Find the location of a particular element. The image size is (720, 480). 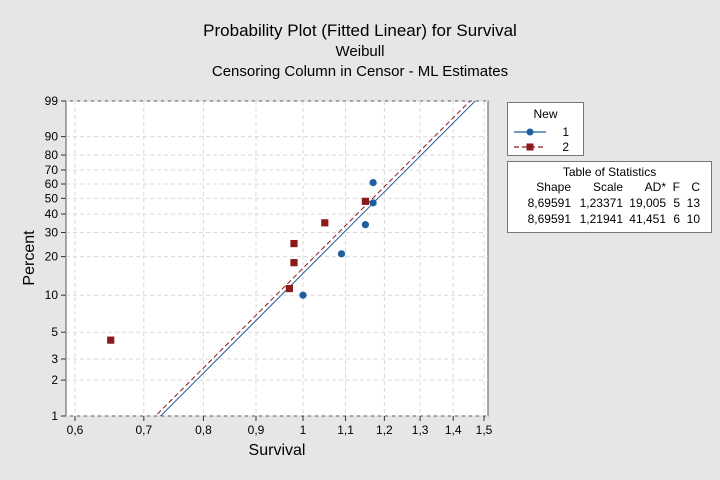

stats-header-shape: Shape is located at coordinates (553, 187).